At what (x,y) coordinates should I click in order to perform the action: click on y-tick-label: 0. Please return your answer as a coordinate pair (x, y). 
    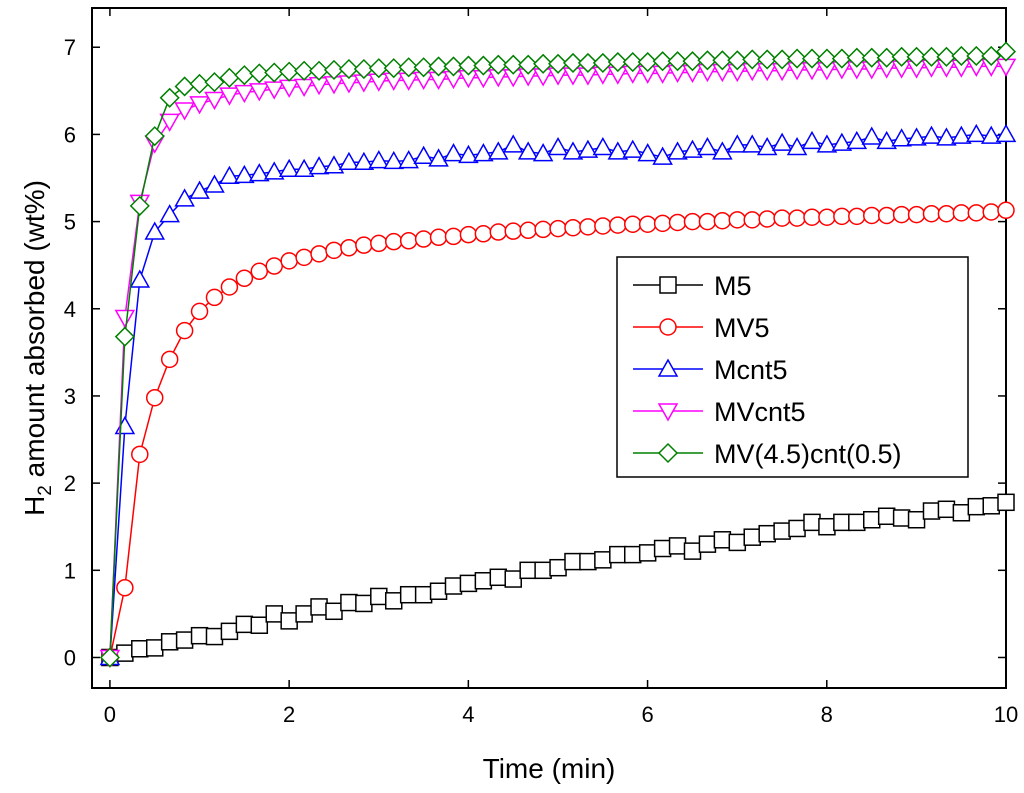
    Looking at the image, I should click on (70, 657).